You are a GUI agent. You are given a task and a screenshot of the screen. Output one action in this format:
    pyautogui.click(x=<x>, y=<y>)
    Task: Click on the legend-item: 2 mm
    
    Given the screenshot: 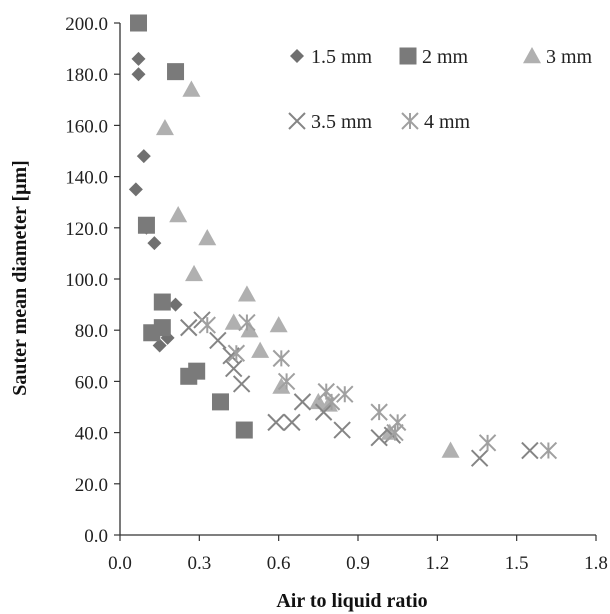 What is the action you would take?
    pyautogui.click(x=434, y=57)
    